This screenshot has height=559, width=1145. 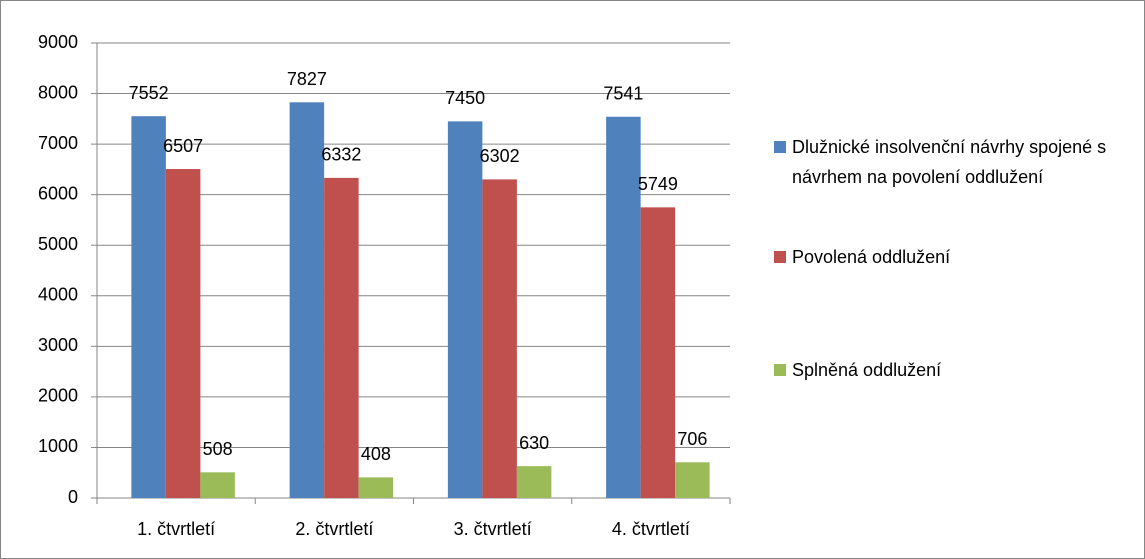 I want to click on y-tick-label: 2000, so click(x=58, y=396).